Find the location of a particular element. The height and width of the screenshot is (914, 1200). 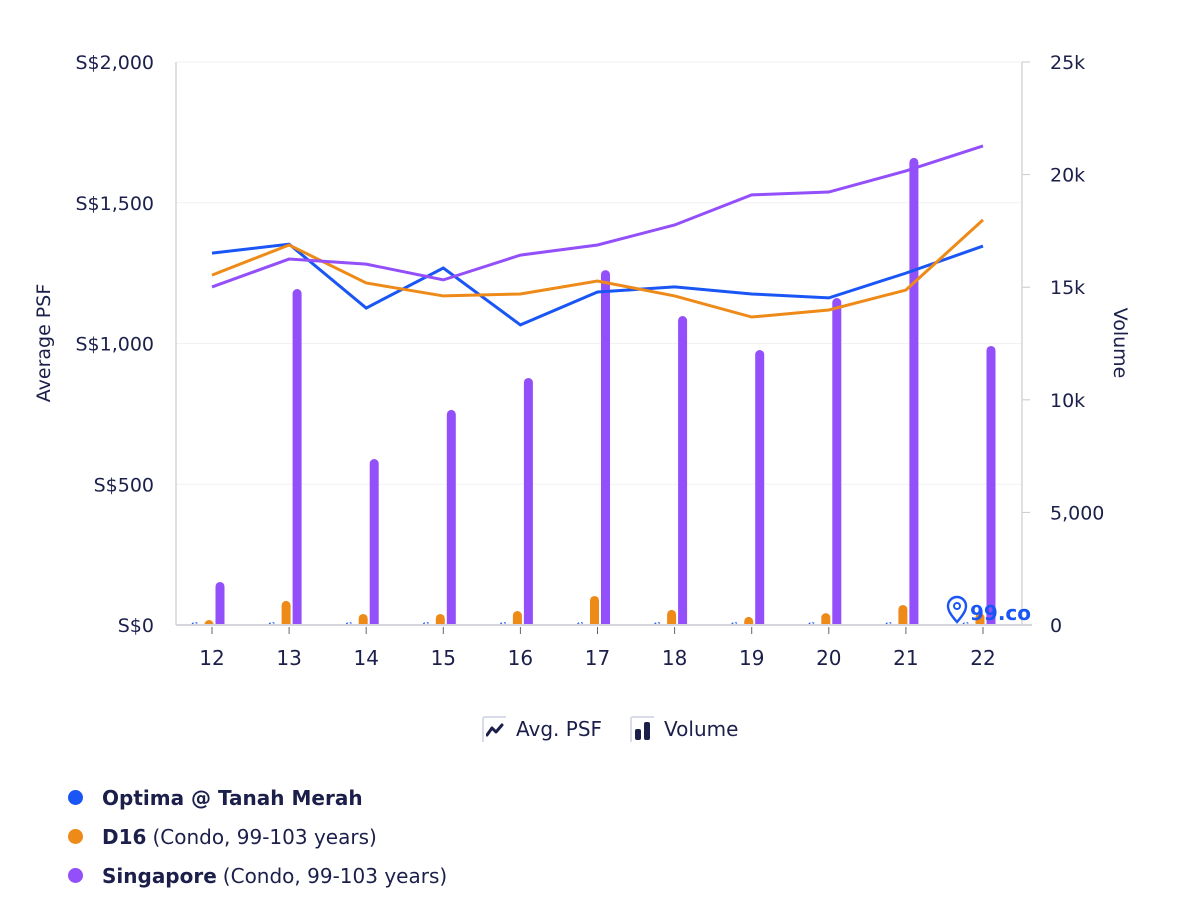

y2-tick-label: 10k is located at coordinates (1067, 401).